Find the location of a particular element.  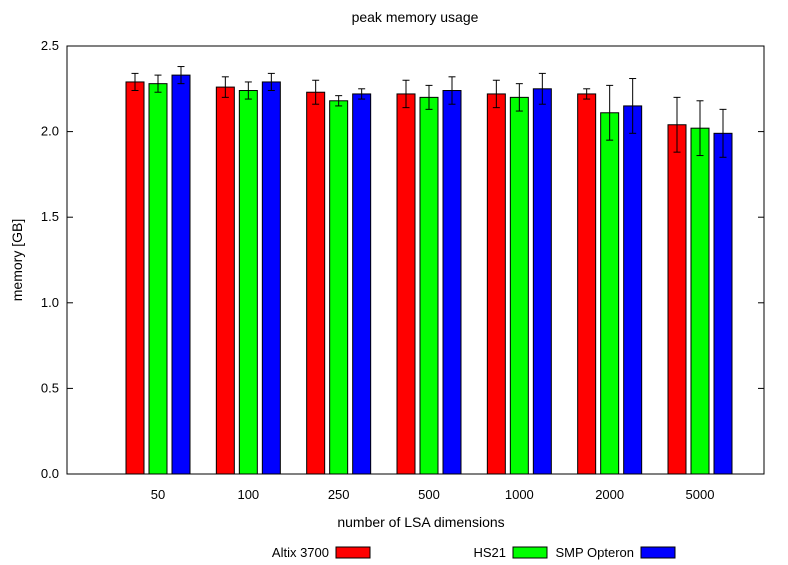

x-tick-label: 100 is located at coordinates (248, 494).